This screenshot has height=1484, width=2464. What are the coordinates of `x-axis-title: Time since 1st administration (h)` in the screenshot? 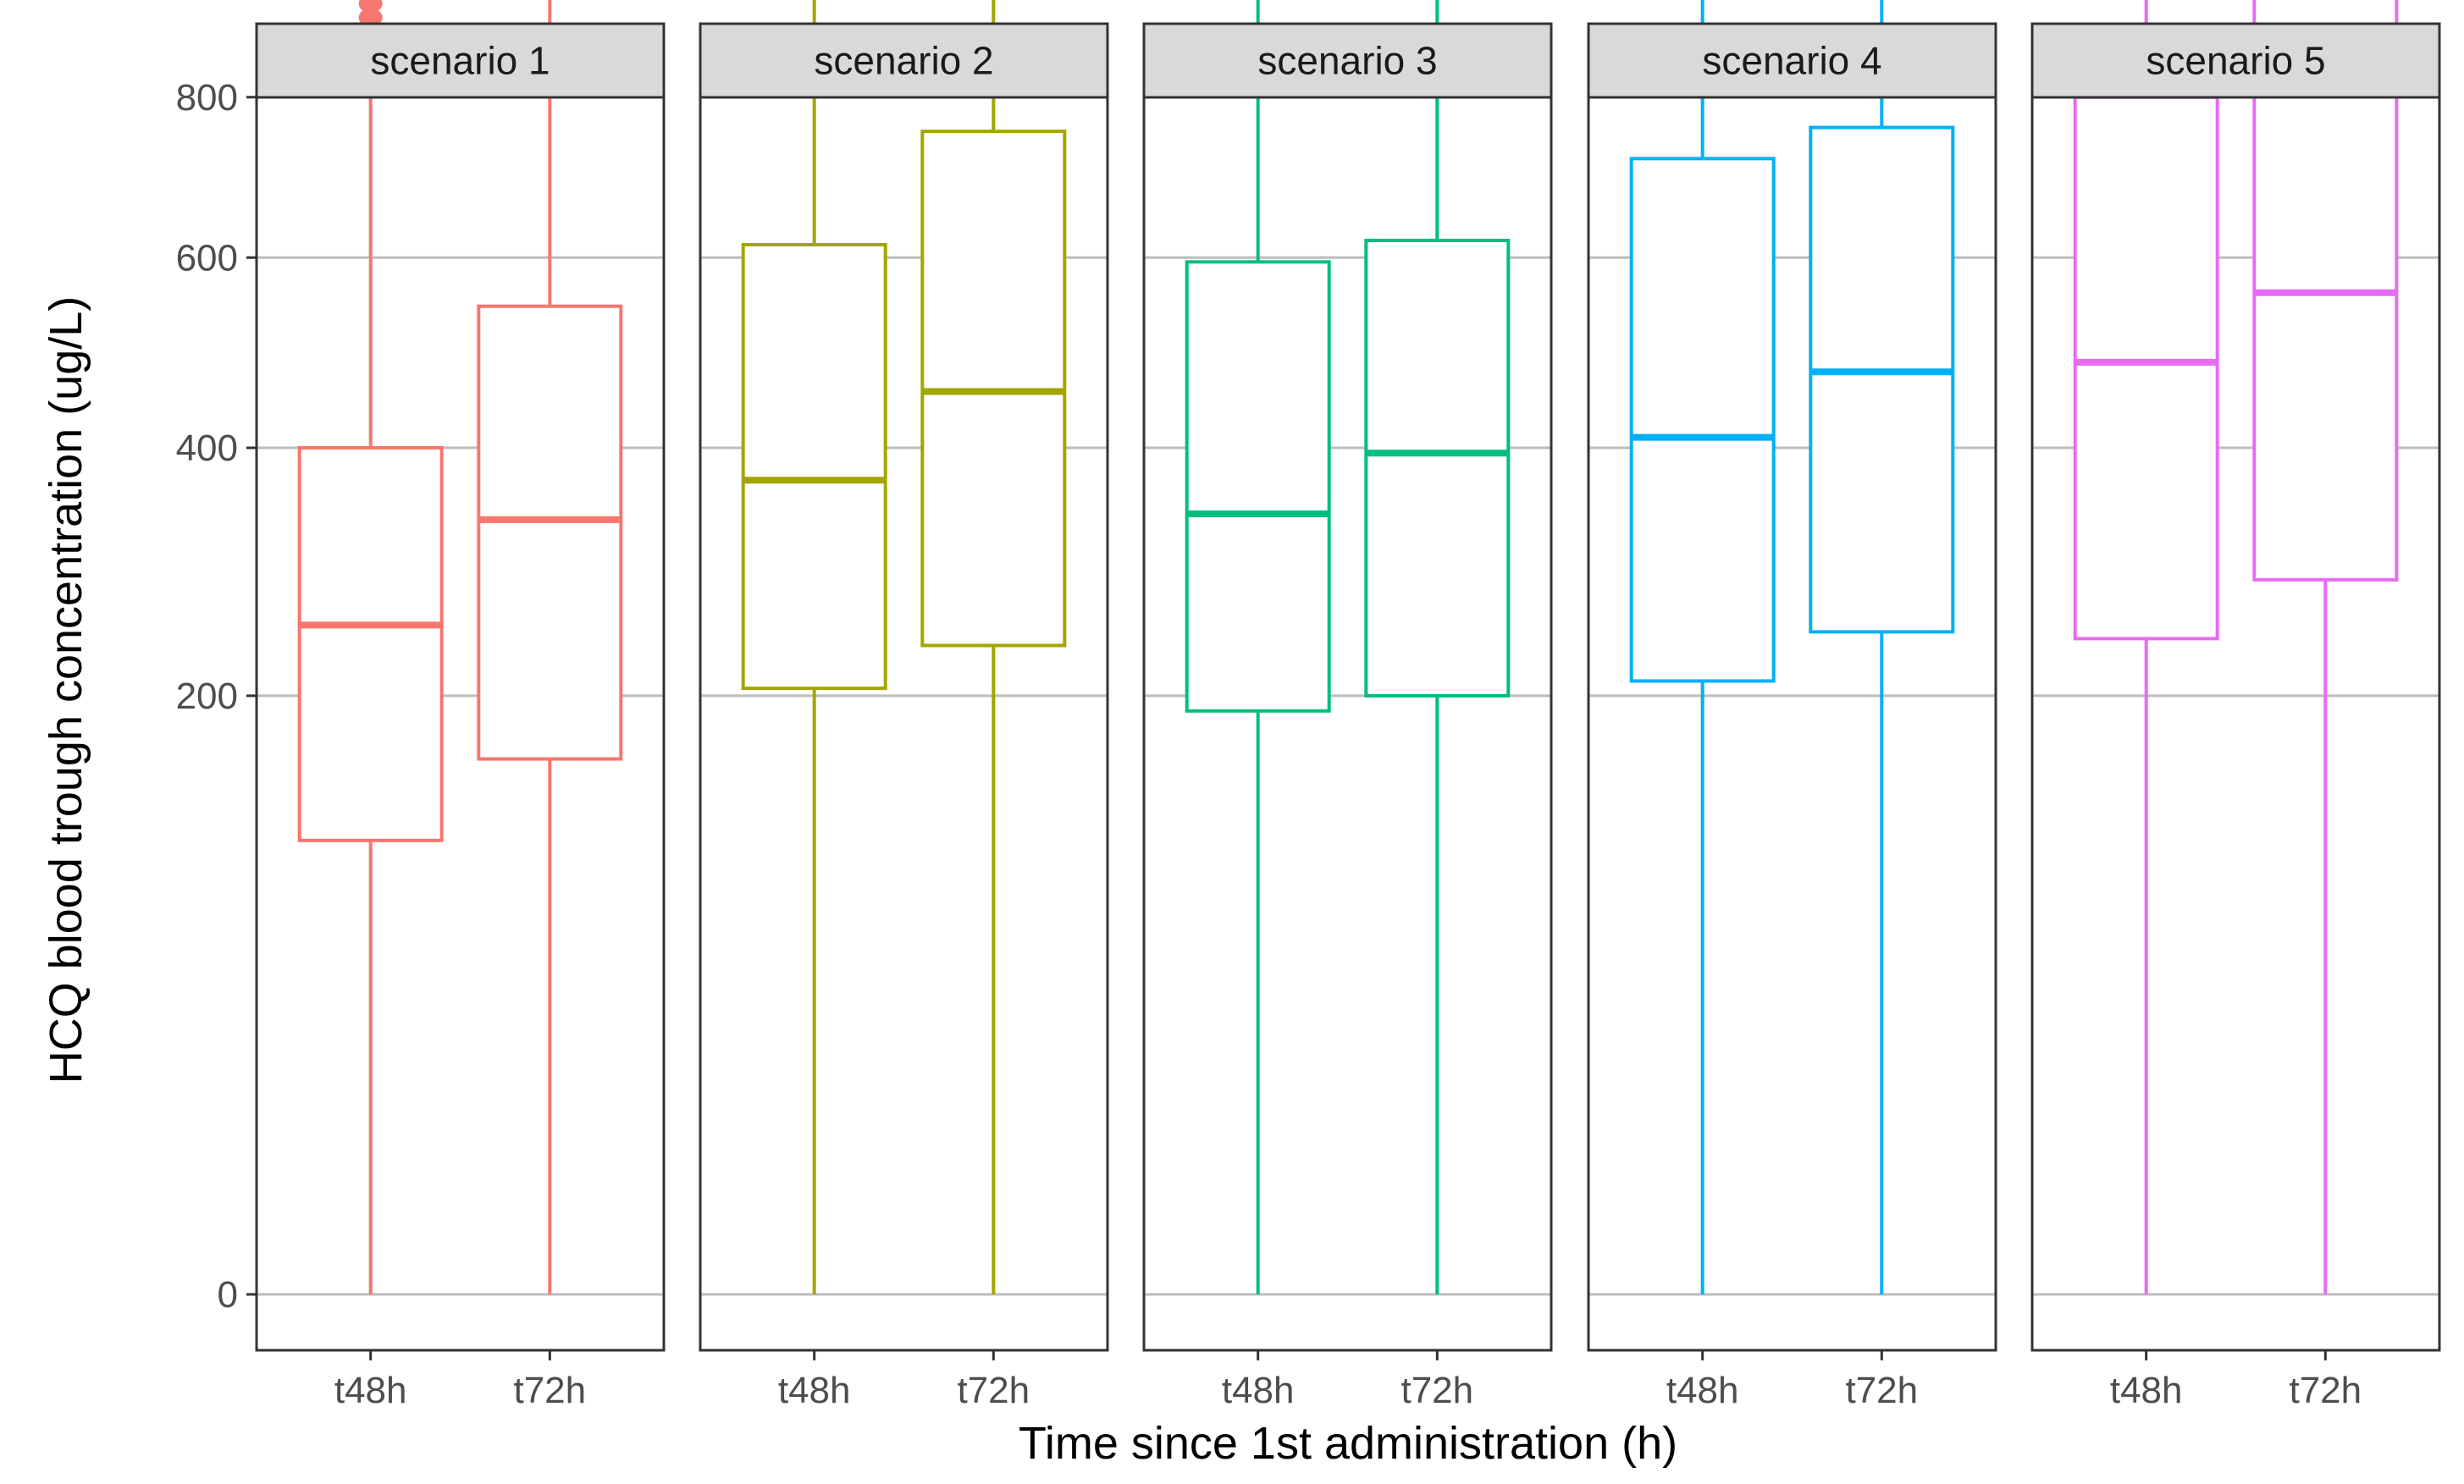 It's located at (1348, 1443).